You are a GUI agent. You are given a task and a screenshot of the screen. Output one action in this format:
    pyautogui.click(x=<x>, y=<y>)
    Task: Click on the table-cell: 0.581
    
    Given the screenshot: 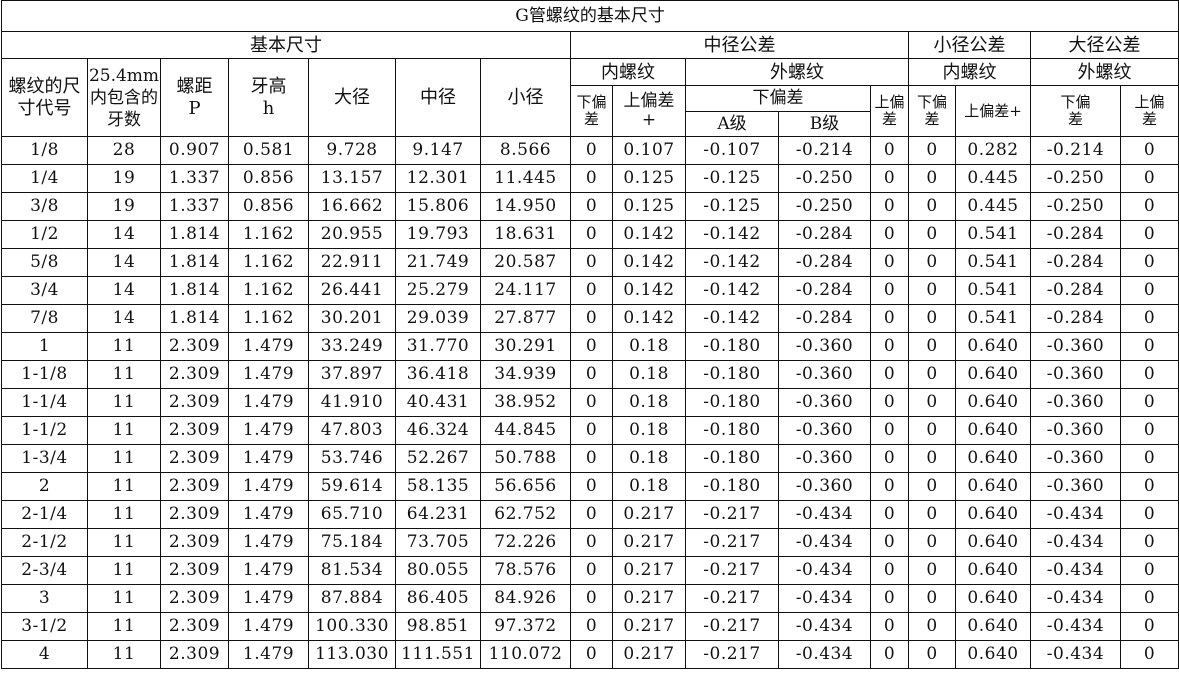 What is the action you would take?
    pyautogui.click(x=268, y=150)
    